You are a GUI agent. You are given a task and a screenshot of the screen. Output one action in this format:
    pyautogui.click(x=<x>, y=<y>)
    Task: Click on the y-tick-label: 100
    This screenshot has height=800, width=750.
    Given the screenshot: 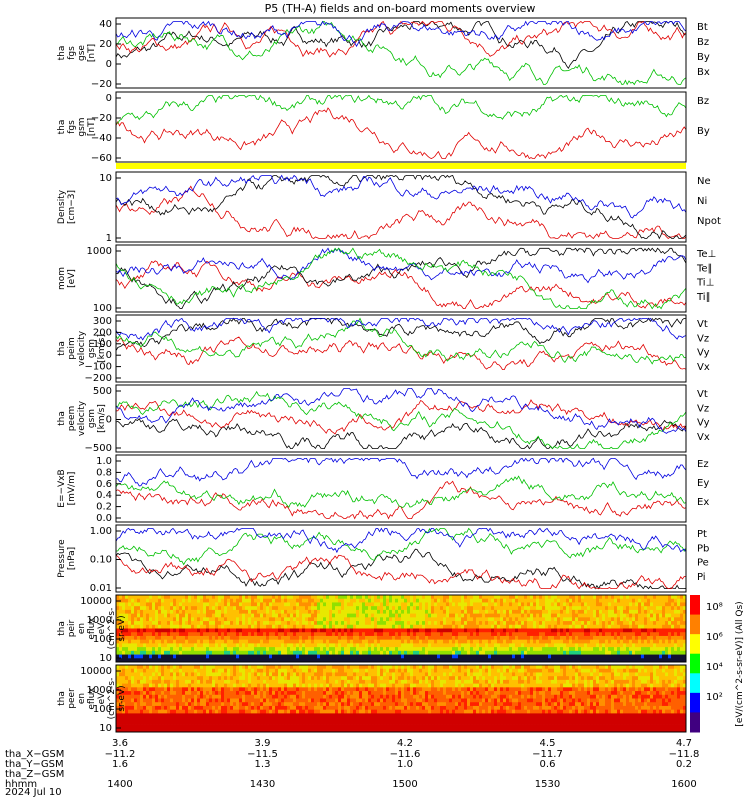 What is the action you would take?
    pyautogui.click(x=102, y=308)
    